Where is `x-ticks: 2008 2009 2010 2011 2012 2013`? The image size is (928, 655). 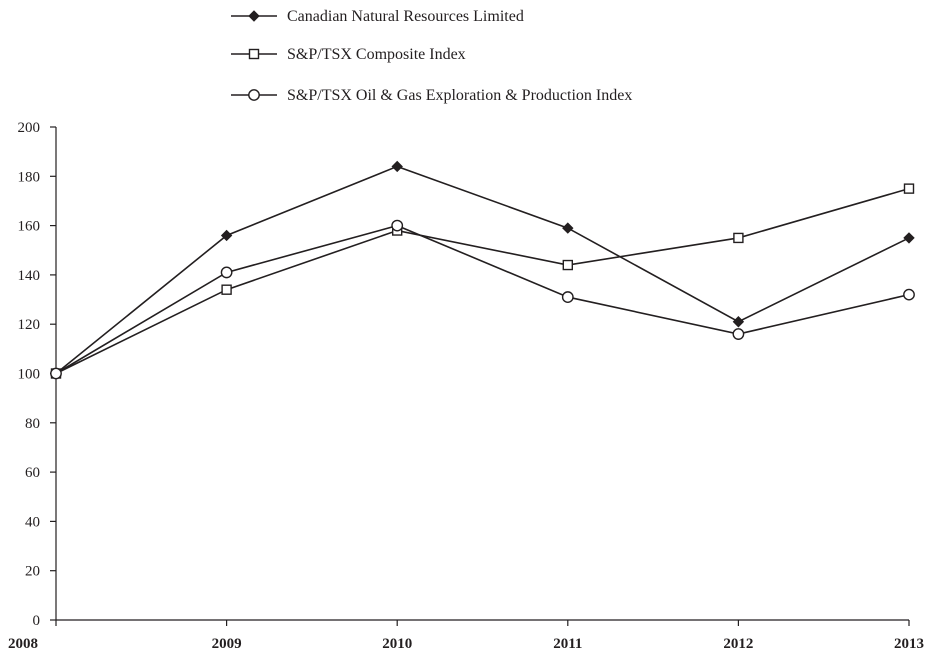 x-ticks: 2008 2009 2010 2011 2012 2013 is located at coordinates (466, 636).